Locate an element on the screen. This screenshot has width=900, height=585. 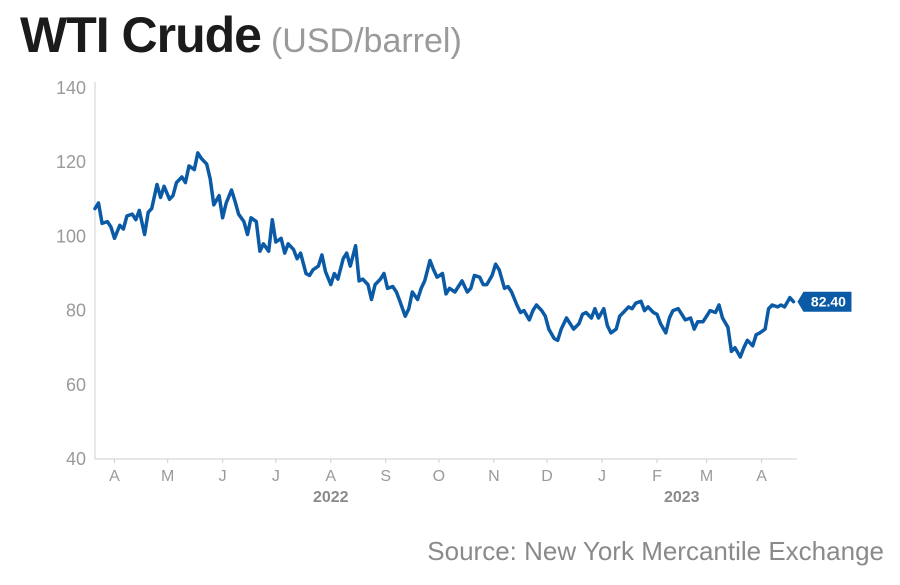
chart-title-unit: (USD/barrel) is located at coordinates (366, 41).